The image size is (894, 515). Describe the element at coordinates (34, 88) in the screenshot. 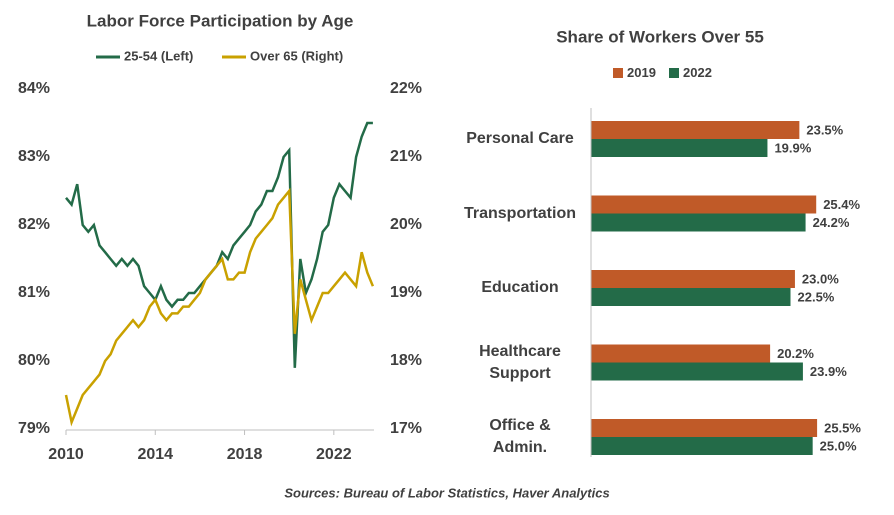

I see `y-tick-label: 84%` at that location.